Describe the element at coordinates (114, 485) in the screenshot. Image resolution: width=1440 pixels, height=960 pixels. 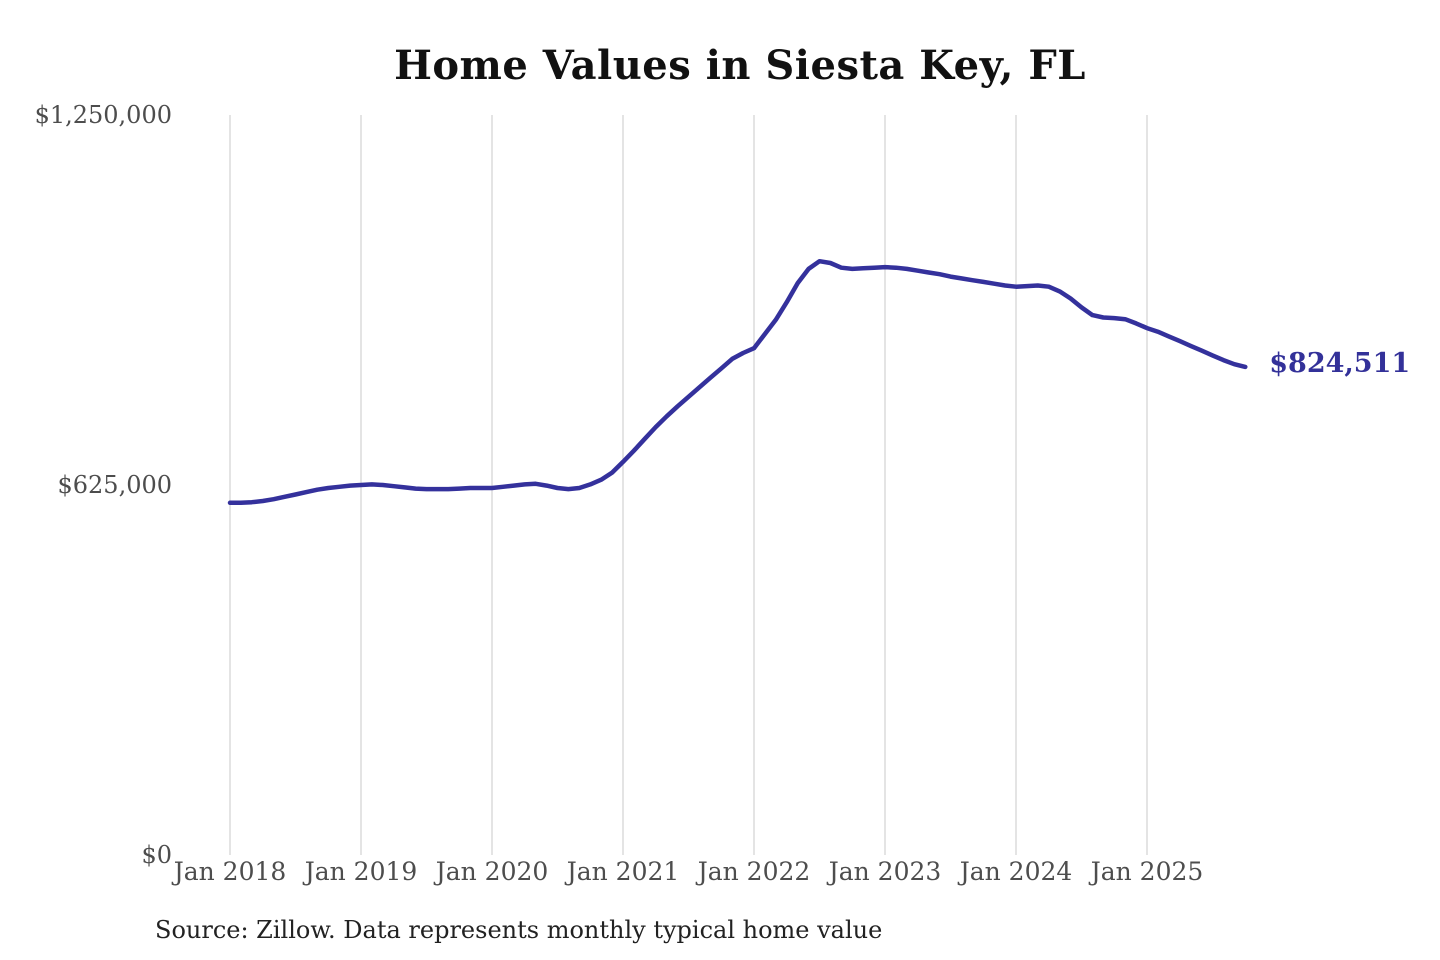
I see `y-tick-label: $625,000` at that location.